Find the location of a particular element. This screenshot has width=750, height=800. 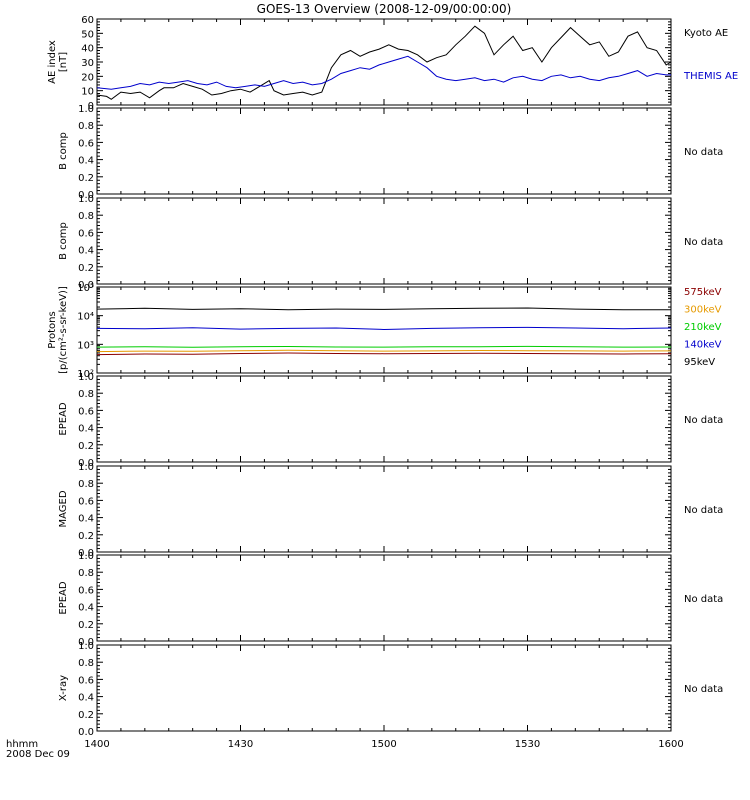

panel-bcomp1: 0.0 0.2 0.4 0.6 0.8 1.0 B comp No data is located at coordinates (390, 152).